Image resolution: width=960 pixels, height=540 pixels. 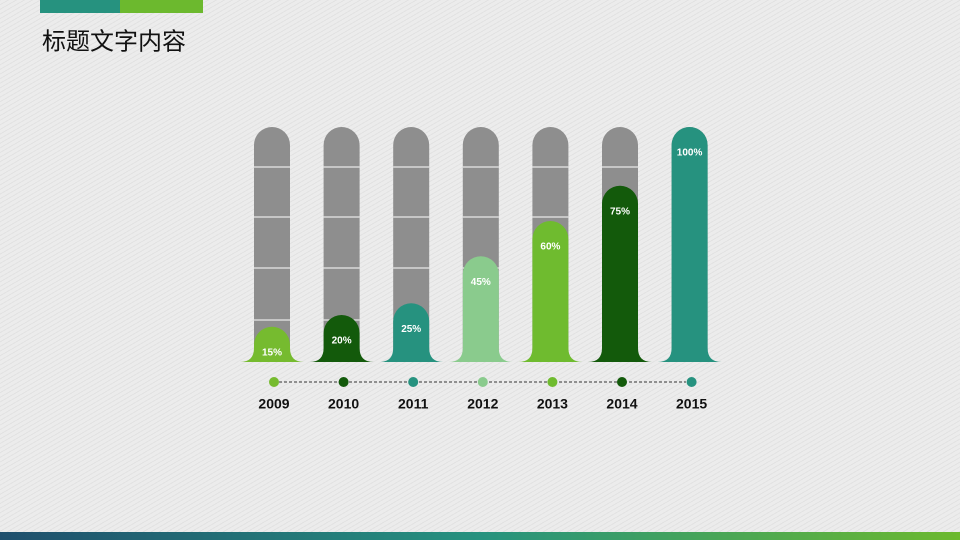 I want to click on value-label: 75%, so click(x=620, y=211).